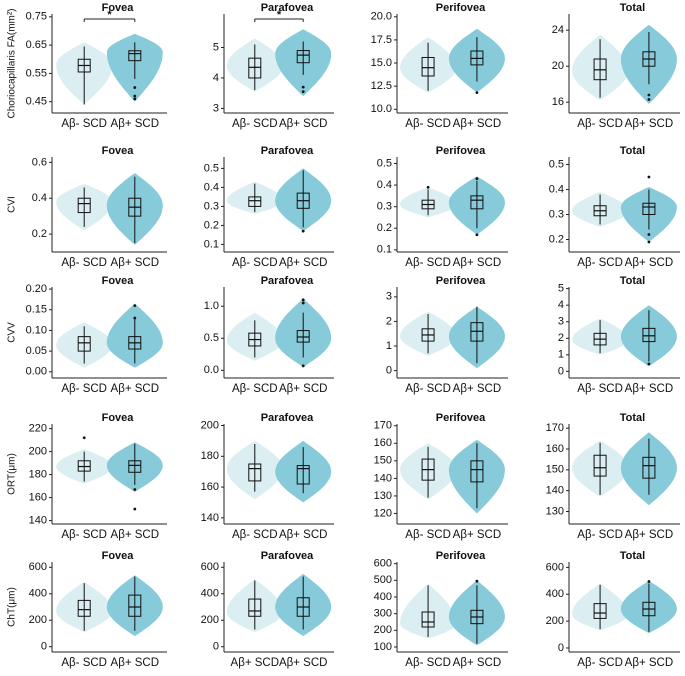  Describe the element at coordinates (555, 449) in the screenshot. I see `y-tick-label: 160` at that location.